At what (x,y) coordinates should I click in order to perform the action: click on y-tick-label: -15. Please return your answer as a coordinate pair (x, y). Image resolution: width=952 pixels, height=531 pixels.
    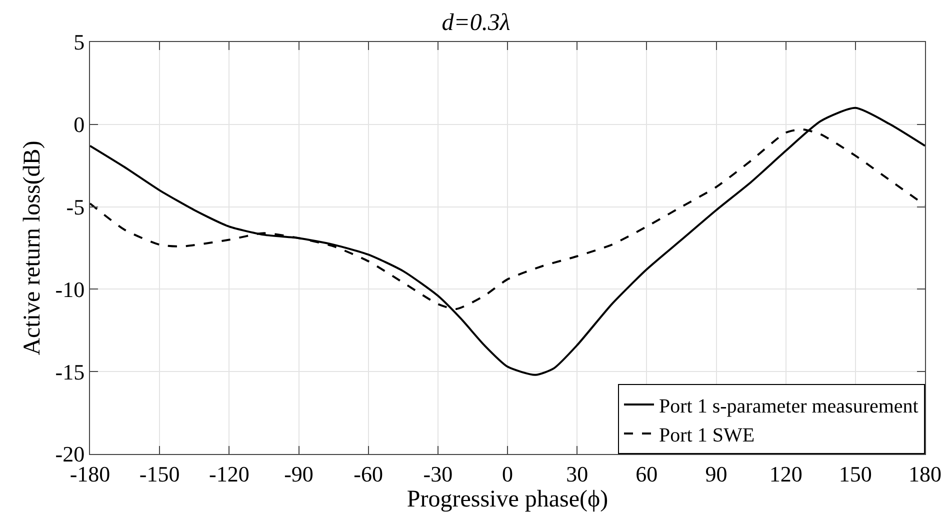
    Looking at the image, I should click on (70, 371).